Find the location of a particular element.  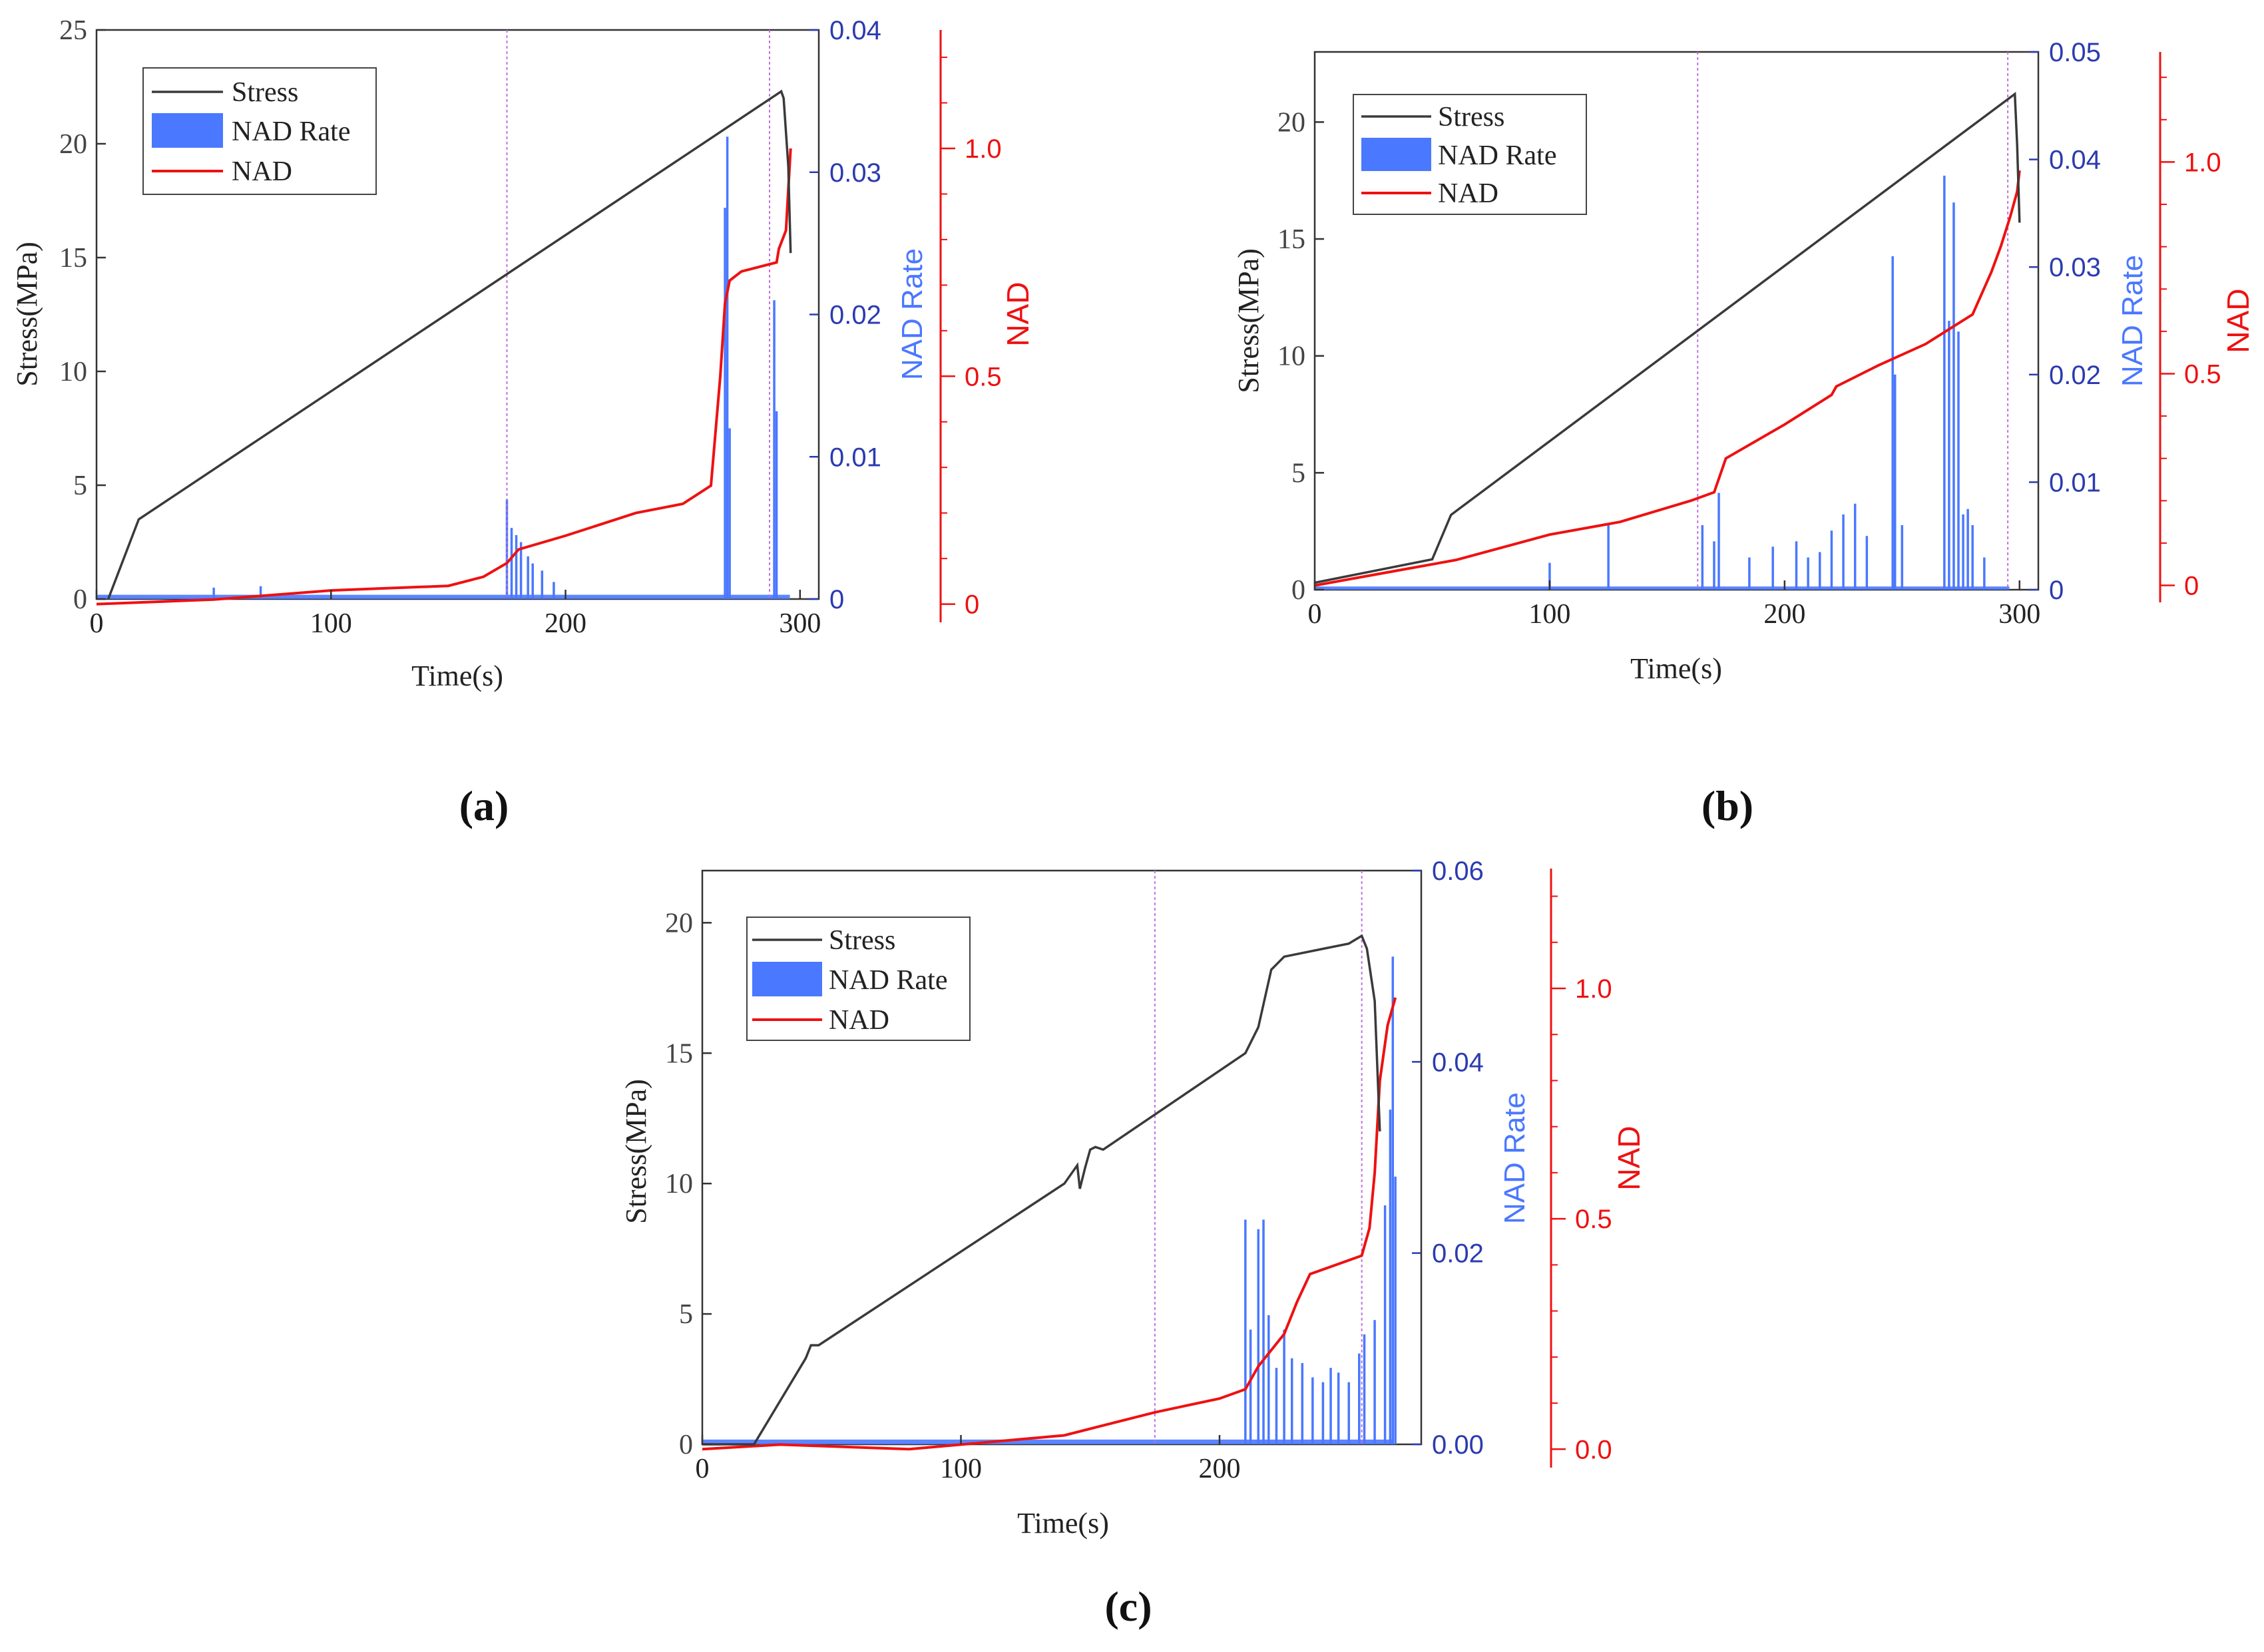

nad-rate-axis-ticks: 0 0.01 0.02 0.03 0.04 is located at coordinates (845, 315).